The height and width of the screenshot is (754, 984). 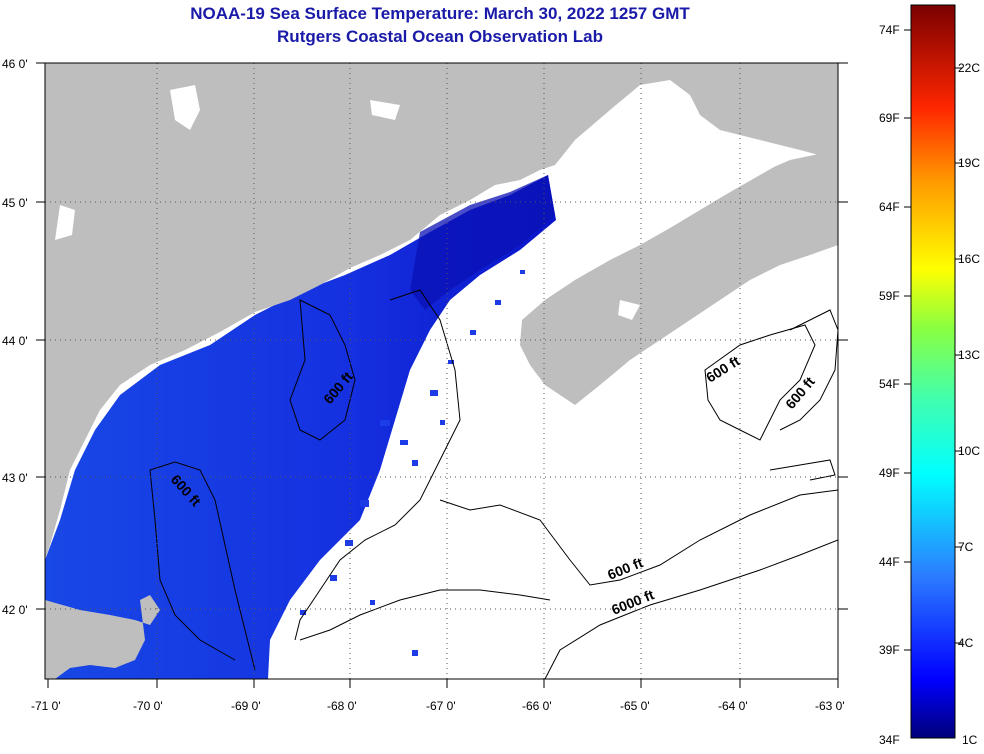 I want to click on colorbar-f-label: 74F, so click(x=889, y=30).